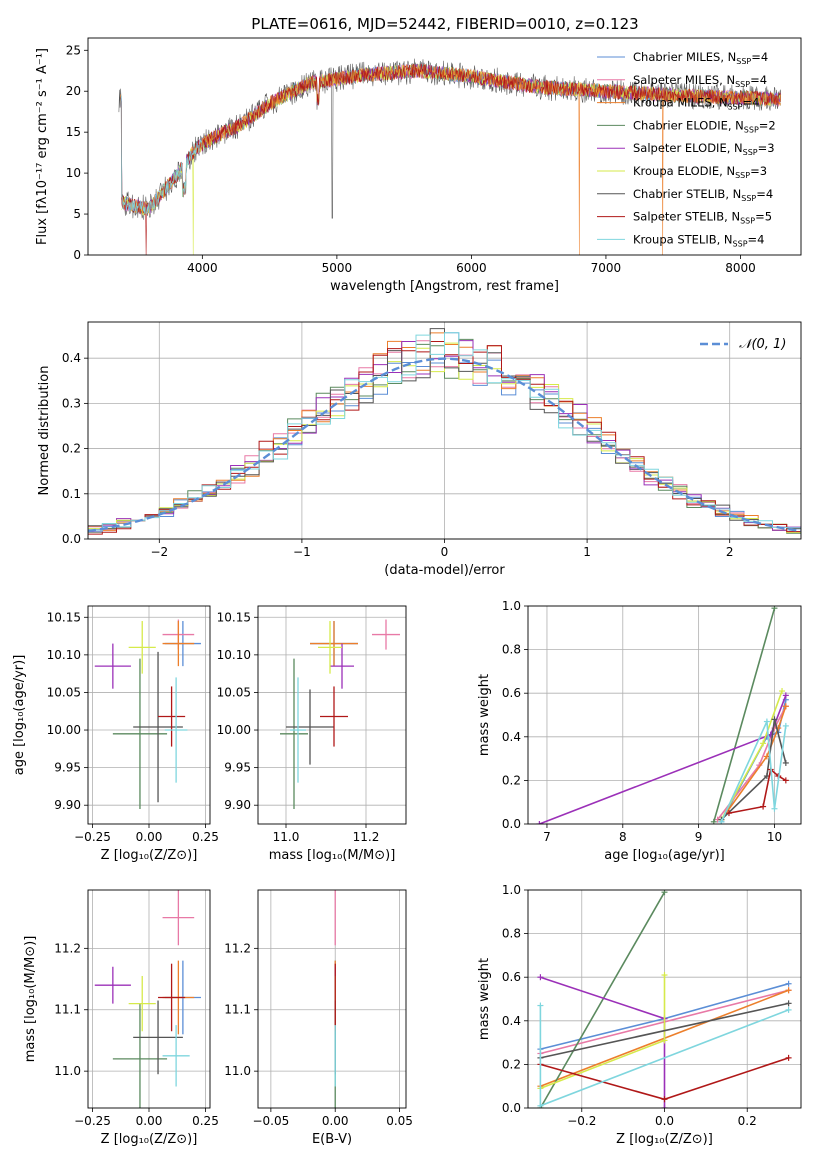 The width and height of the screenshot is (819, 1170). What do you see at coordinates (774, 837) in the screenshot?
I see `x-tick-label: 10` at bounding box center [774, 837].